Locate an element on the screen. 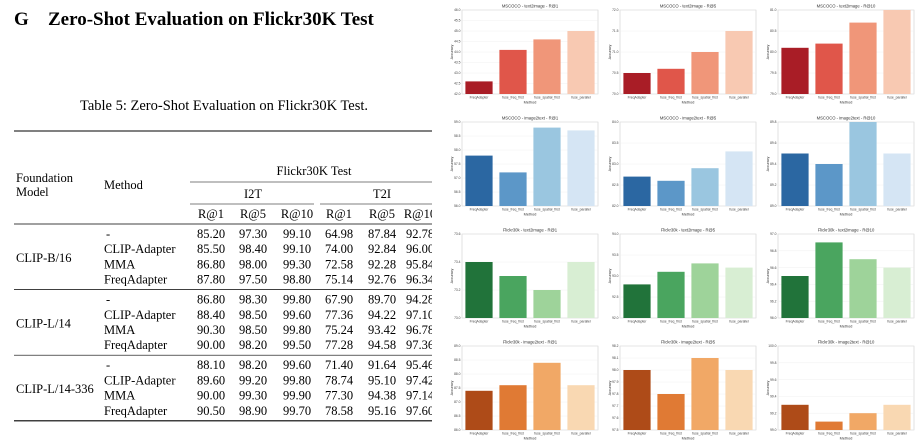 The width and height of the screenshot is (918, 442). y-tick-label: 99.8 is located at coordinates (773, 363).